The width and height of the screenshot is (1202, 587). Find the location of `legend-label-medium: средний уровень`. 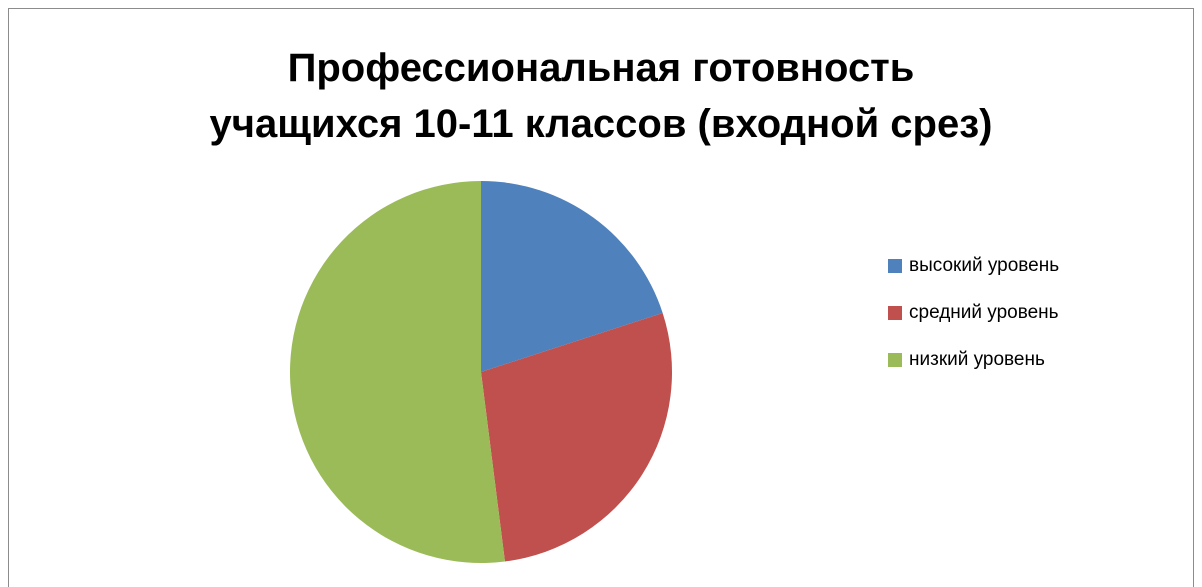

legend-label-medium: средний уровень is located at coordinates (984, 312).